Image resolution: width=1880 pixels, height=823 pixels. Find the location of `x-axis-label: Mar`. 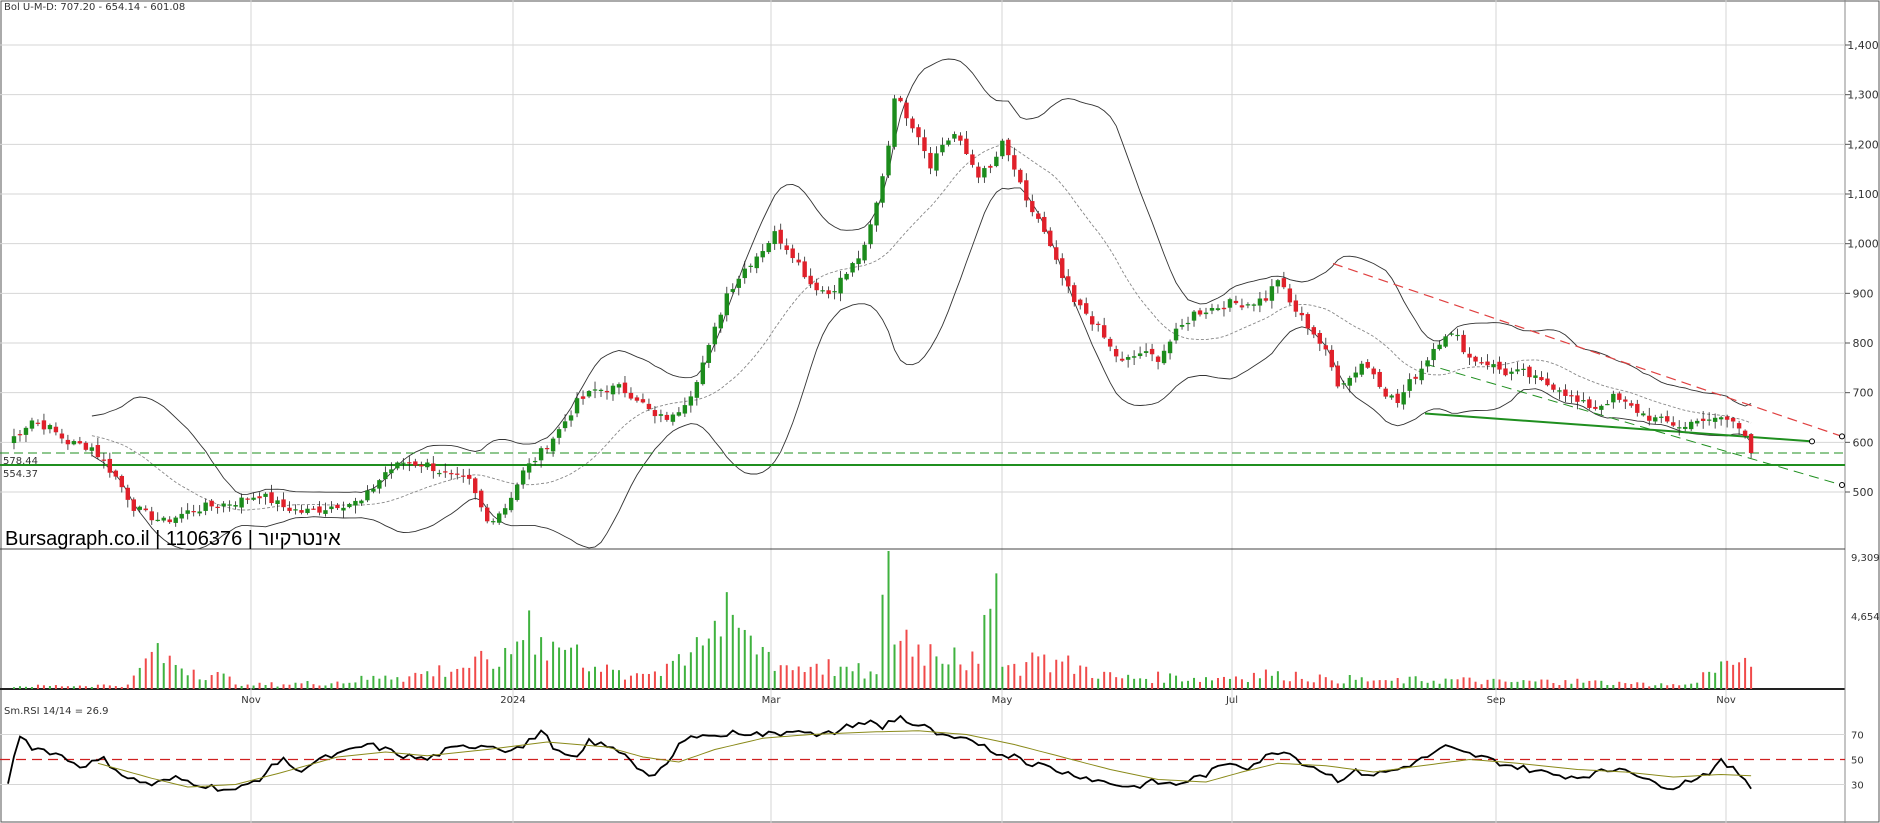

x-axis-label: Mar is located at coordinates (772, 700).